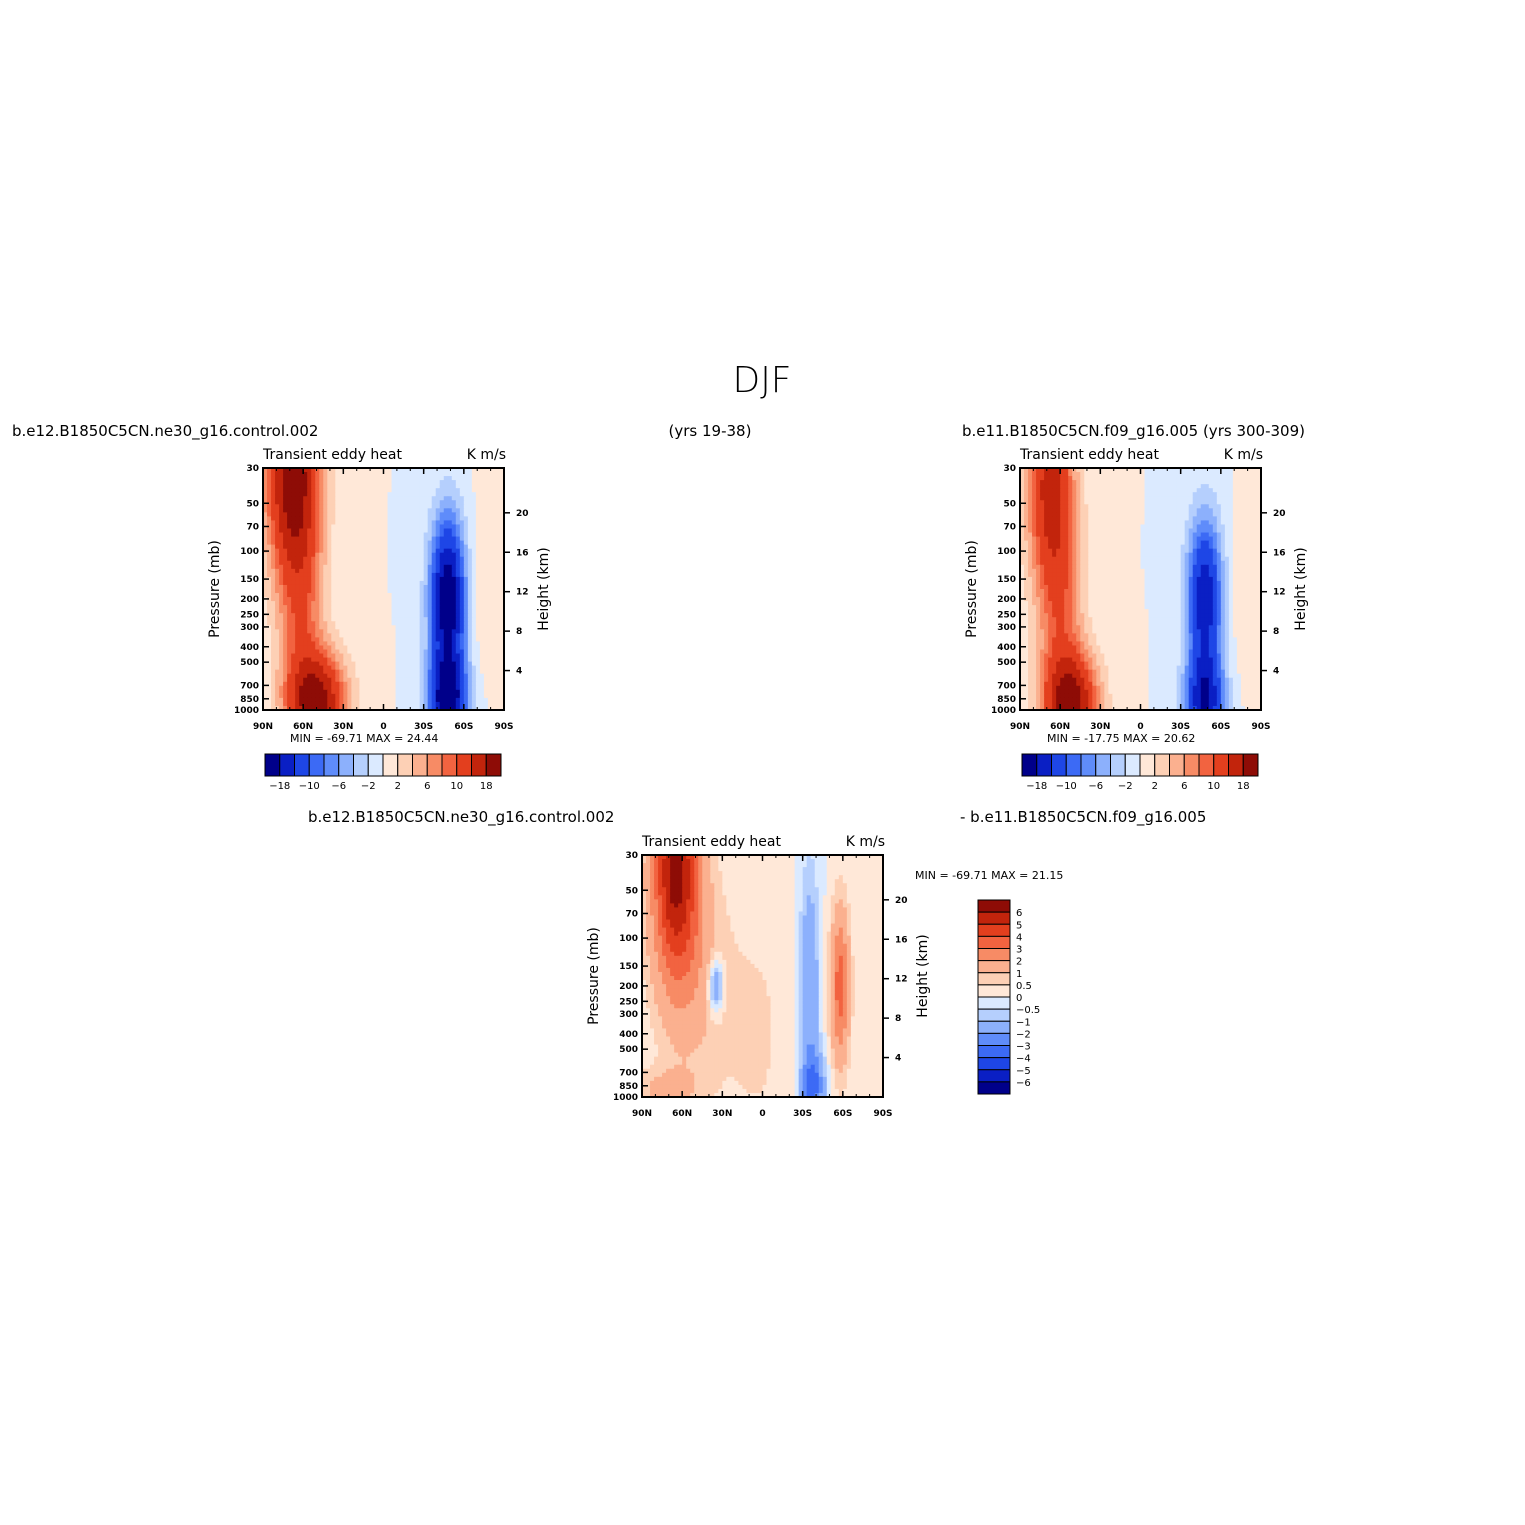 The height and width of the screenshot is (1525, 1525). Describe the element at coordinates (398, 786) in the screenshot. I see `colorbar-tick-label: 2` at that location.